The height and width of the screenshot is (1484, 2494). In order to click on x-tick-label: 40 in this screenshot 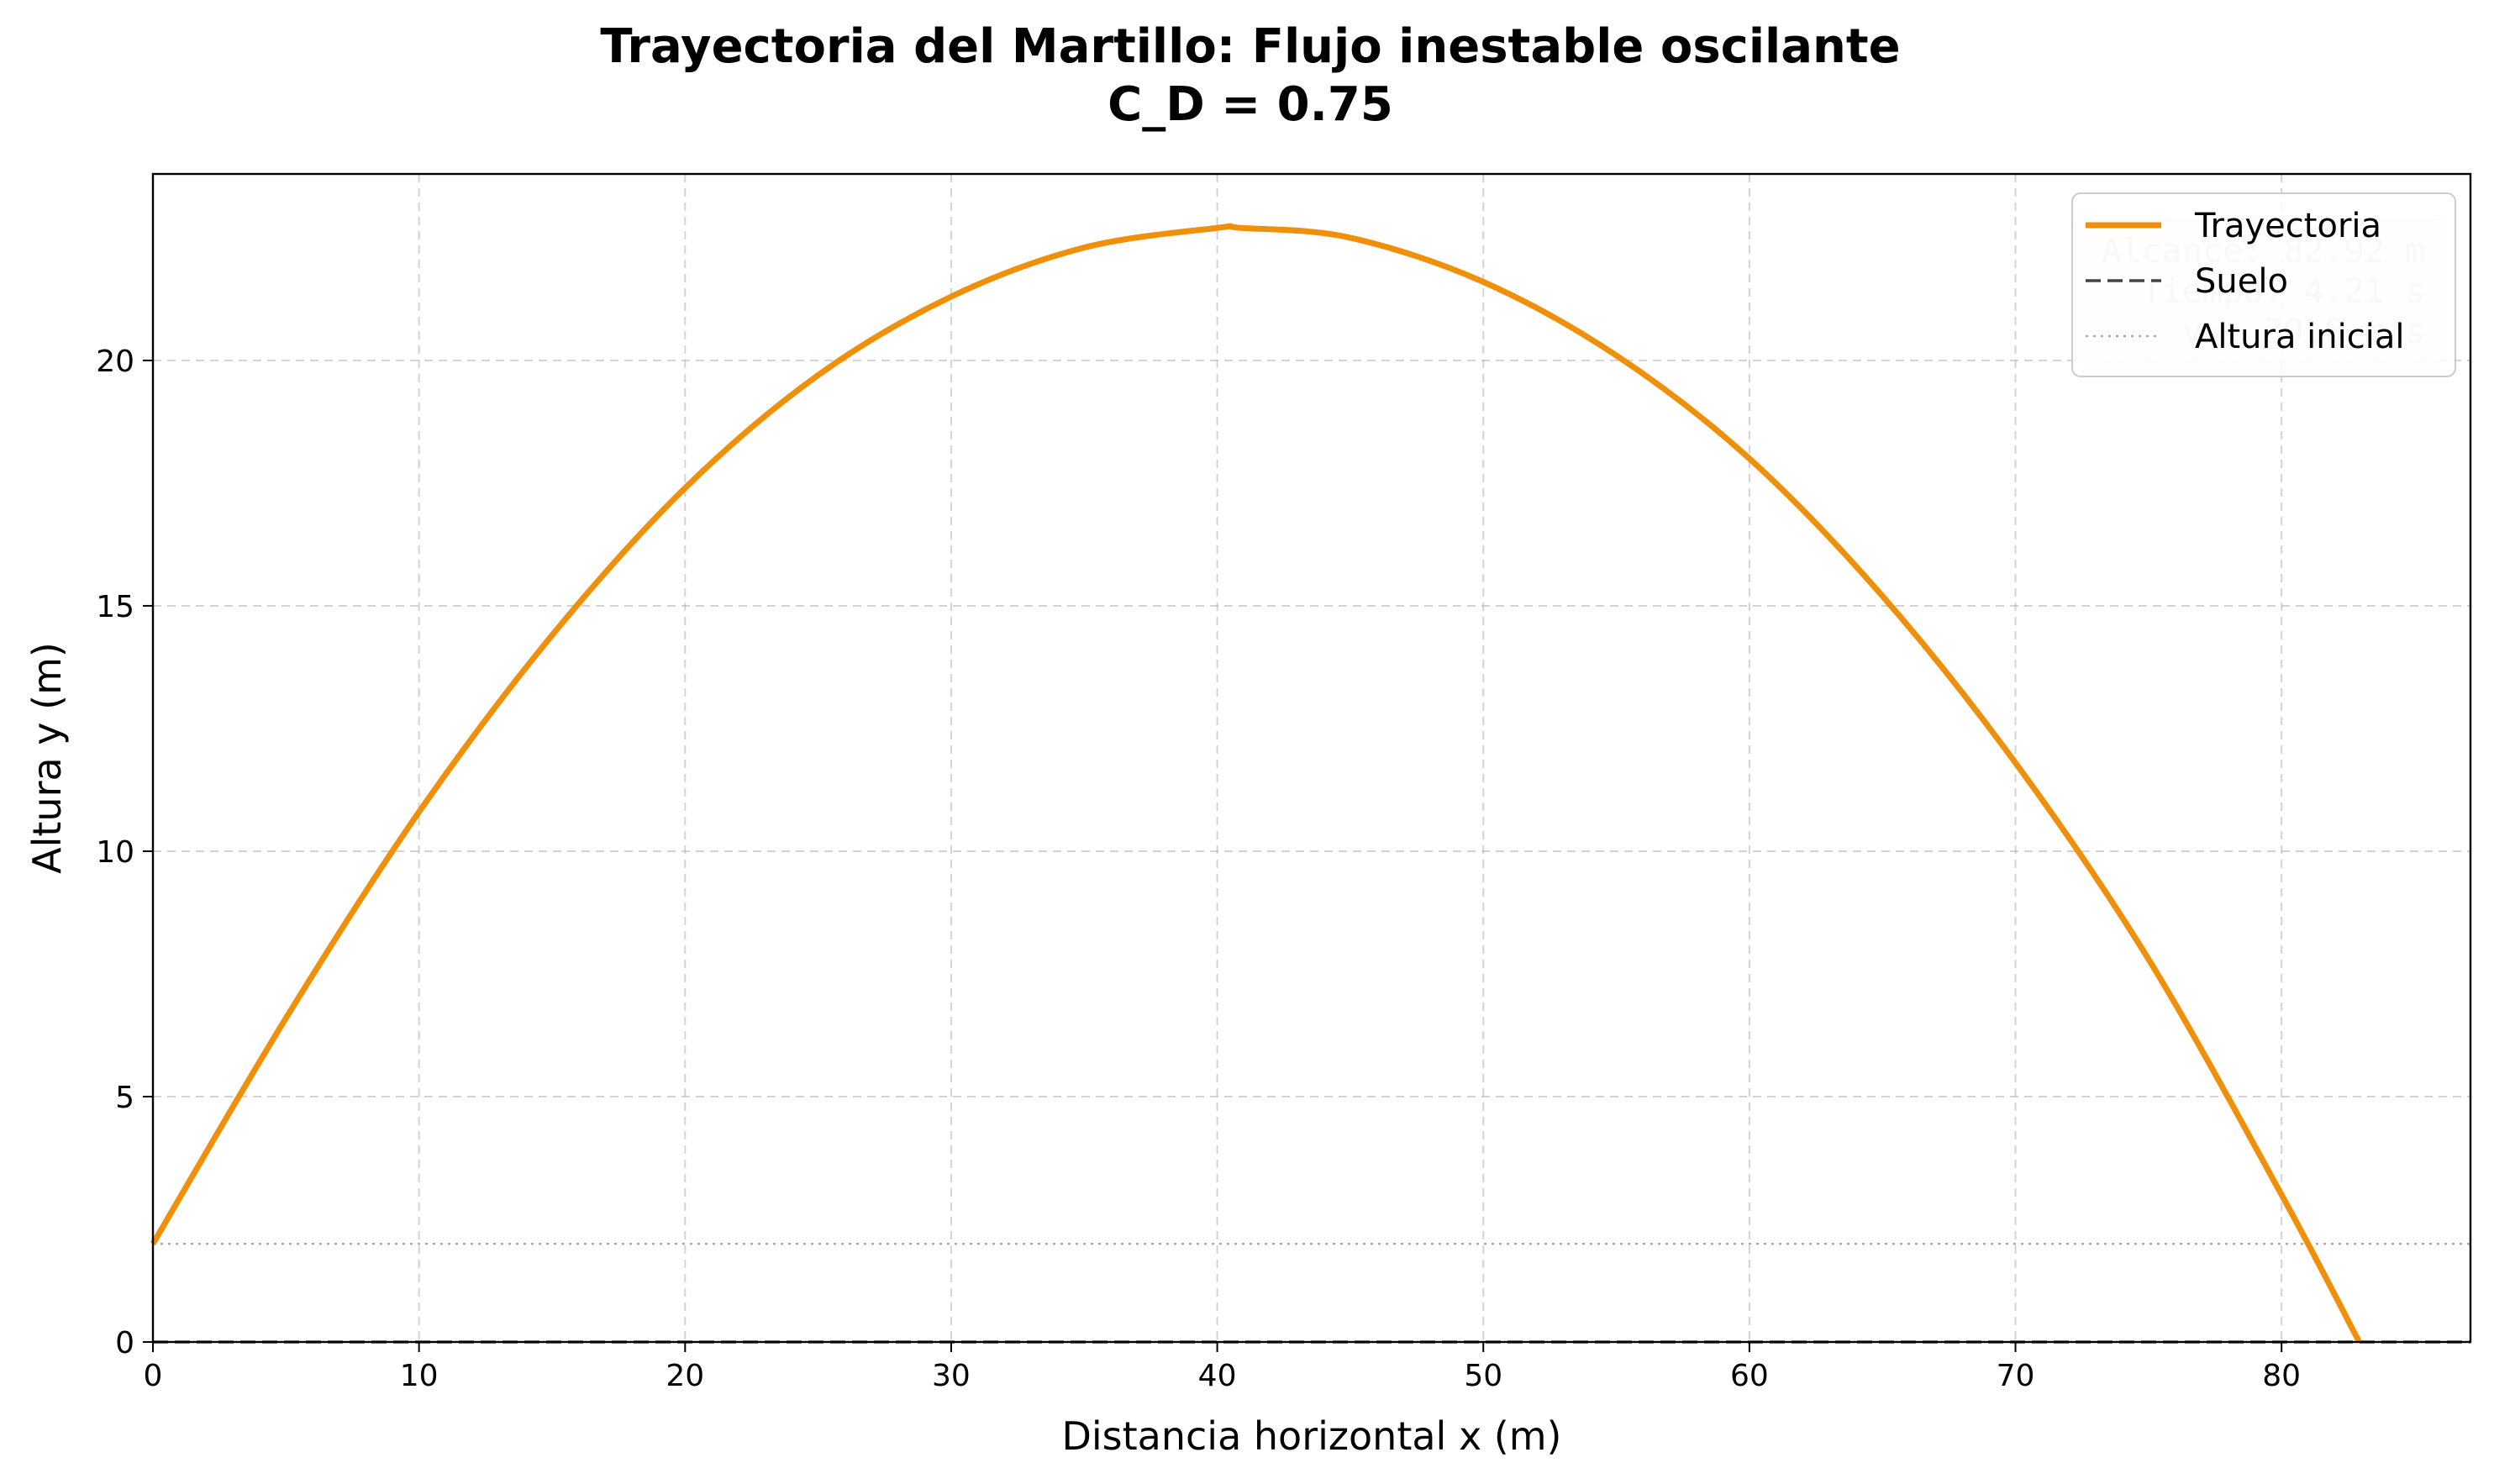, I will do `click(1217, 1376)`.